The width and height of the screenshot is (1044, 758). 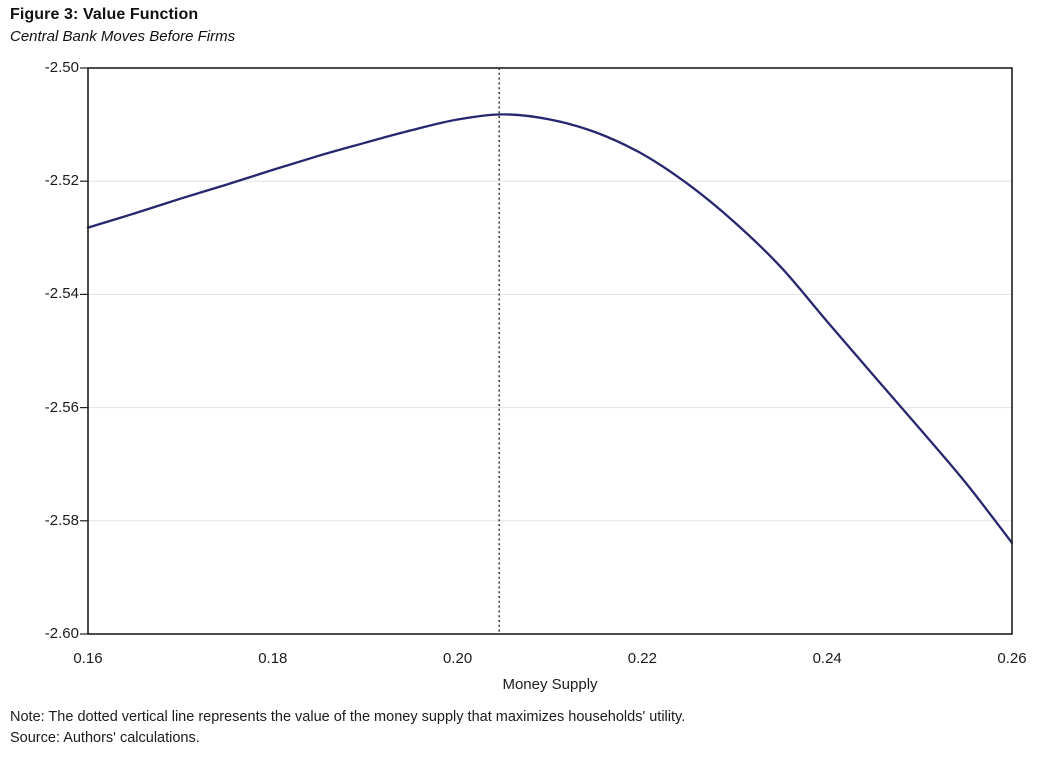 What do you see at coordinates (61, 633) in the screenshot?
I see `y-tick-label: -2.60` at bounding box center [61, 633].